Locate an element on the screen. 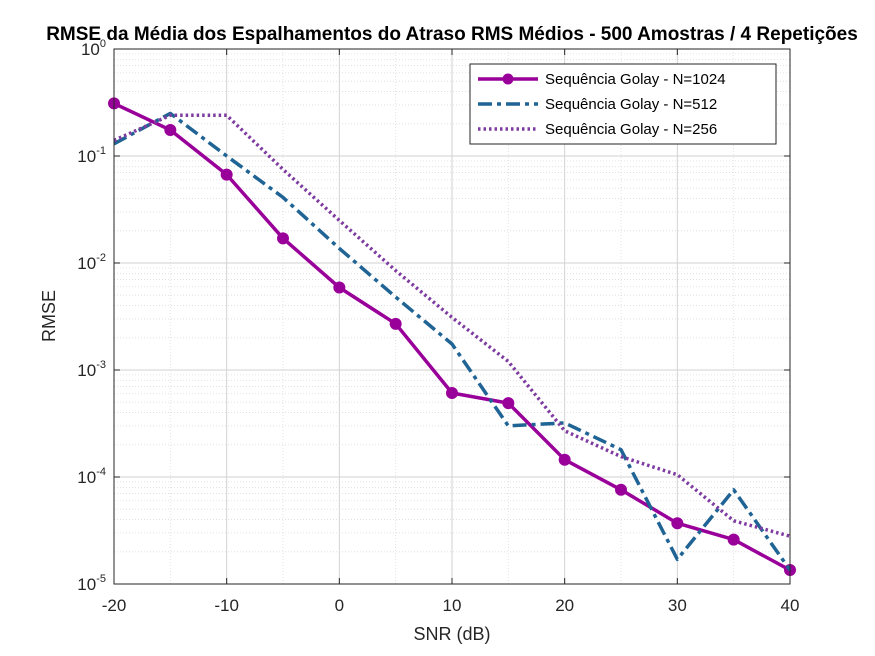 This screenshot has height=656, width=875. y-axis-label: RMSE is located at coordinates (49, 316).